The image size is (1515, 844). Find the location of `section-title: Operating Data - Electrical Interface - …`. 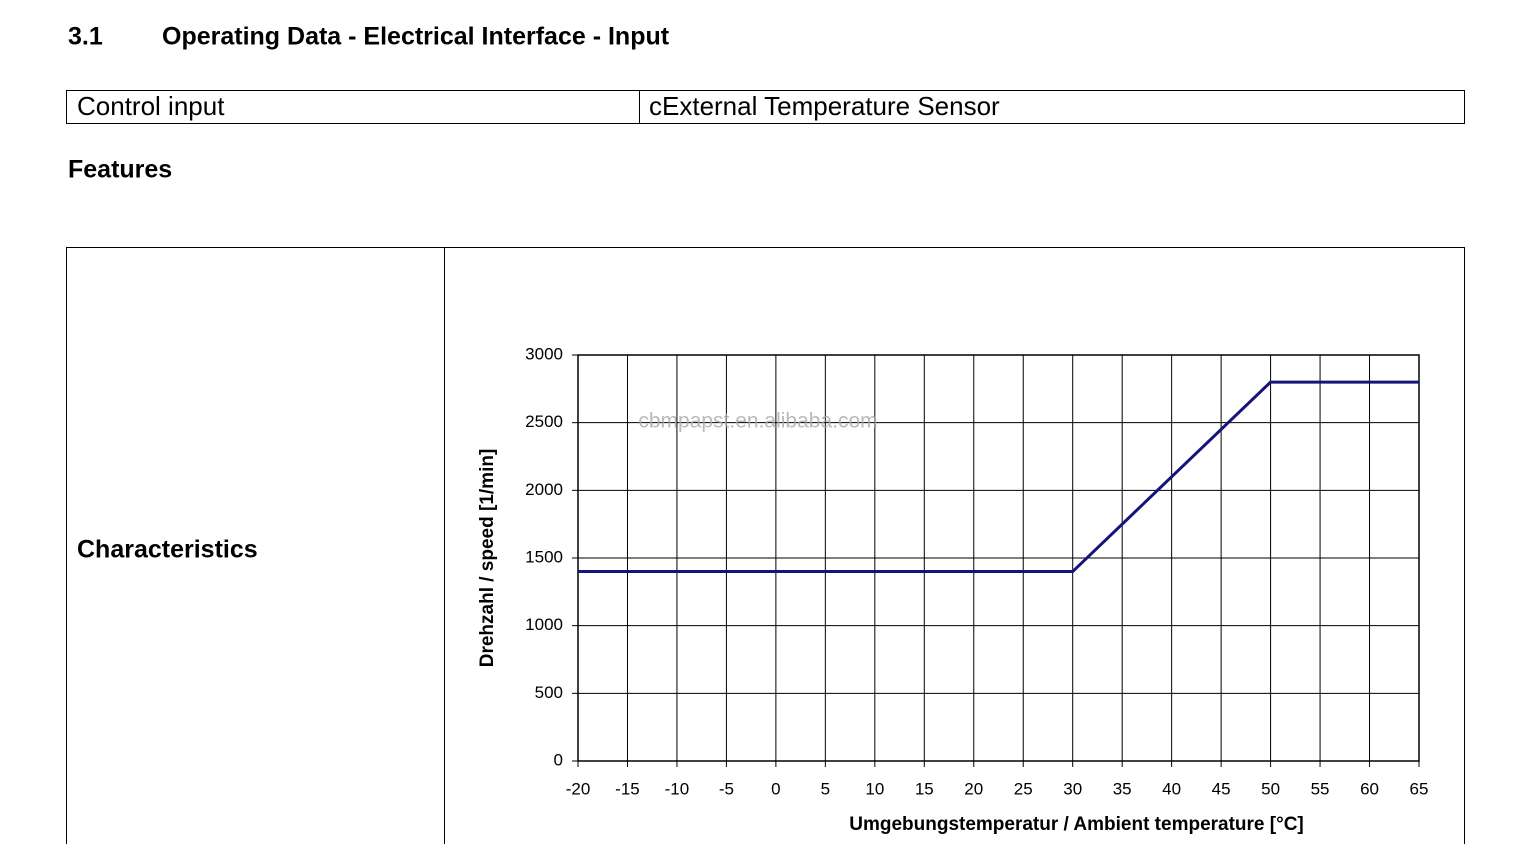

section-title: Operating Data - Electrical Interface - … is located at coordinates (416, 37).